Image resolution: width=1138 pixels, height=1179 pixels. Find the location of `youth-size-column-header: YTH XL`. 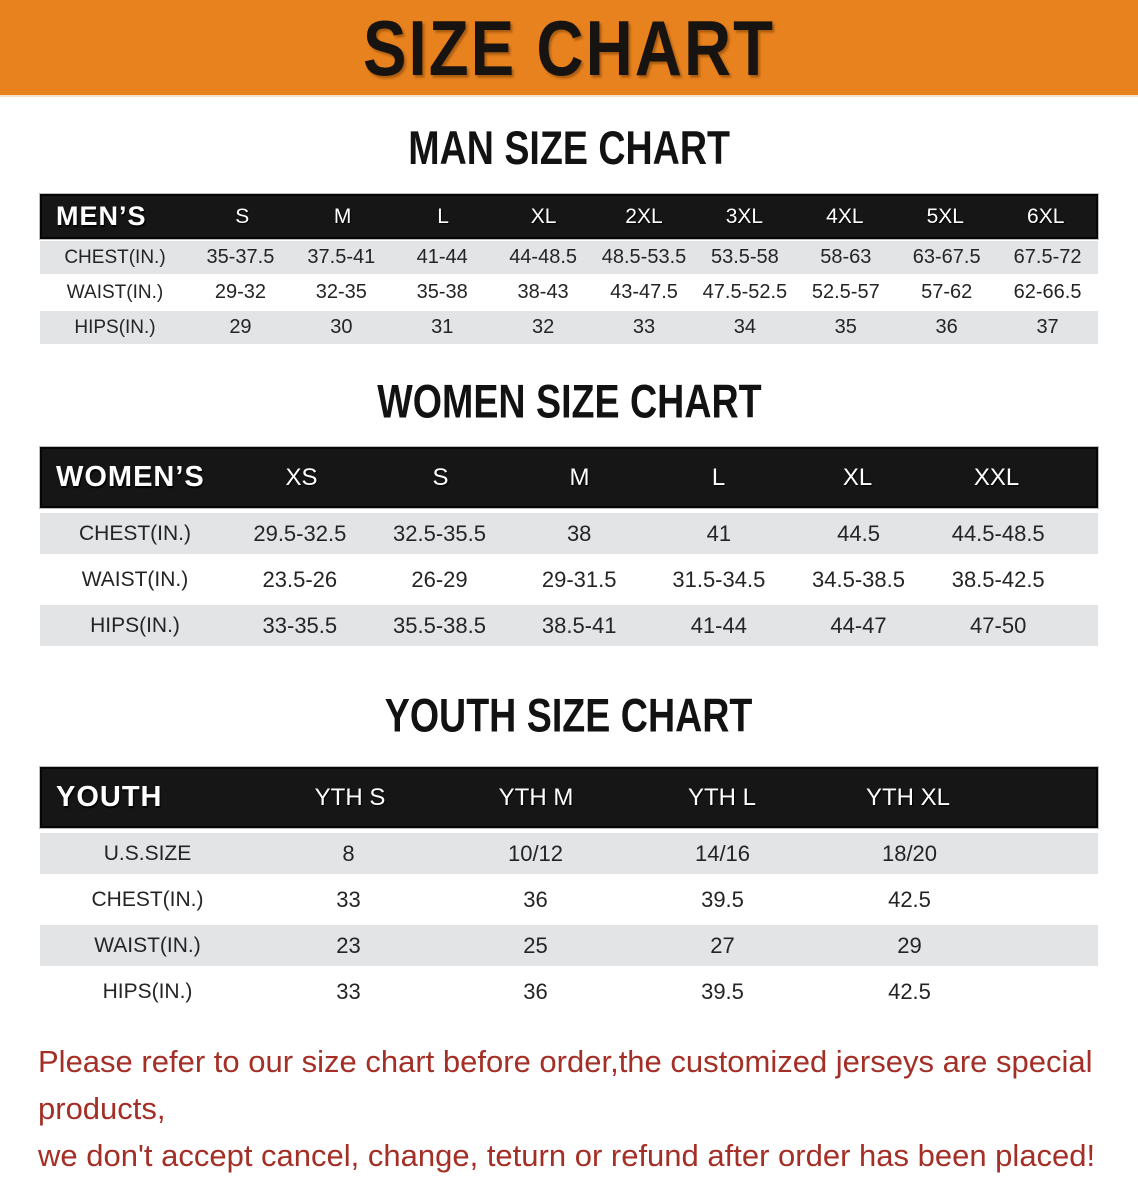

youth-size-column-header: YTH XL is located at coordinates (908, 797).